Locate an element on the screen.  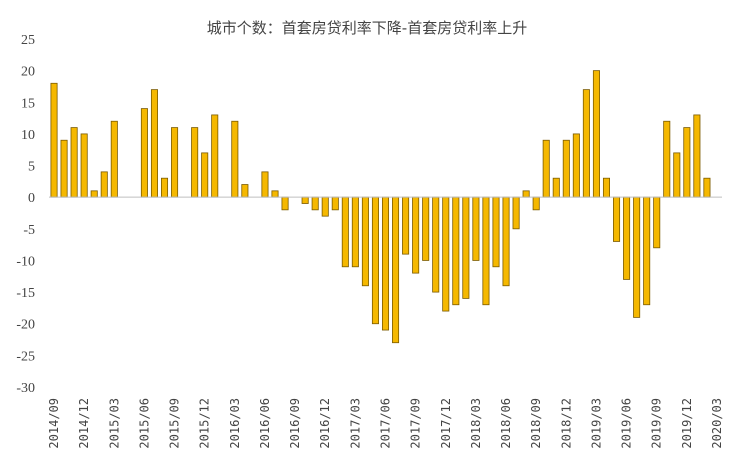
x-tick-label: 2015/12 is located at coordinates (205, 423).